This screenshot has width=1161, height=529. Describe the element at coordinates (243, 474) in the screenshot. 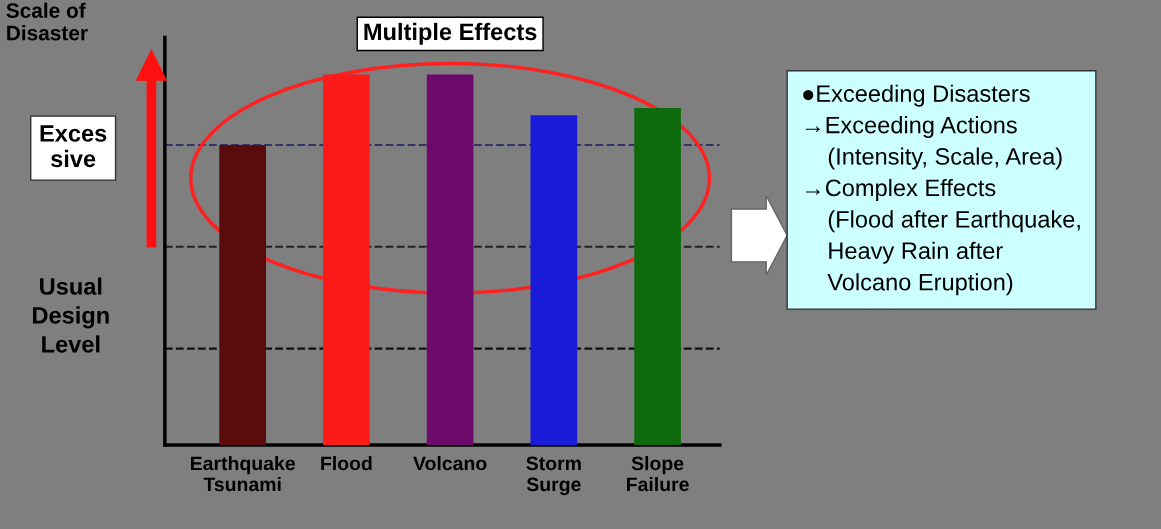

I see `x-tick-label: Earthquake Tsunami` at that location.